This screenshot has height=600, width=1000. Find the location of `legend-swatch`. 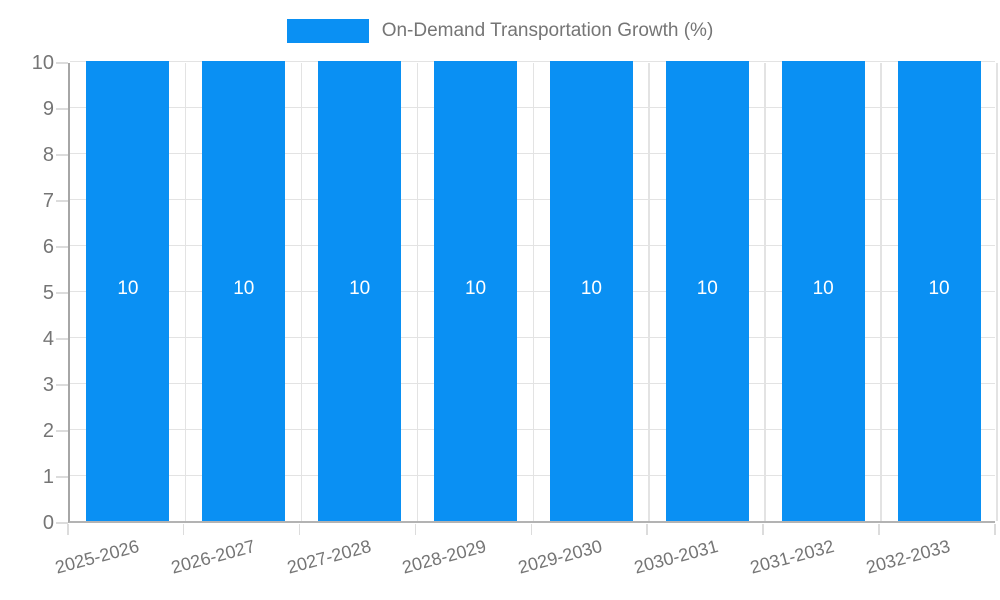

legend-swatch is located at coordinates (327, 31).